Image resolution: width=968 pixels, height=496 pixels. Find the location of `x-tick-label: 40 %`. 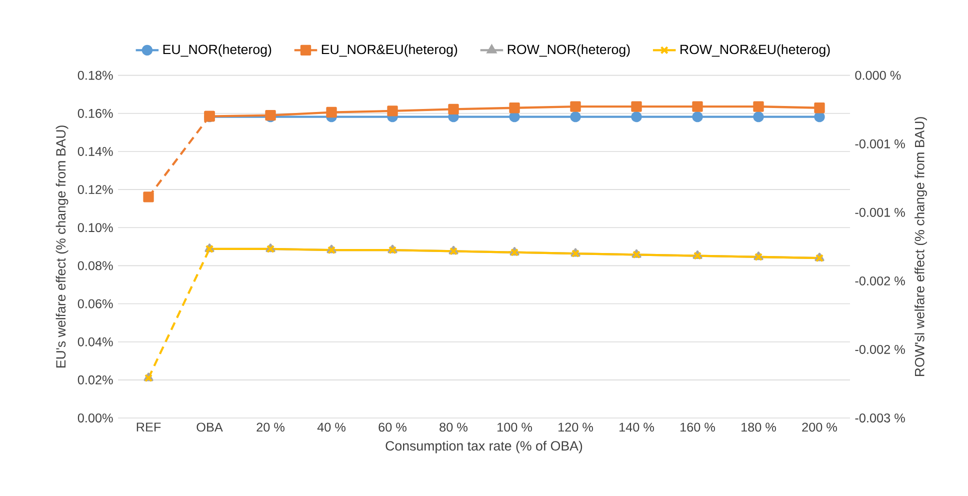

x-tick-label: 40 % is located at coordinates (331, 427).